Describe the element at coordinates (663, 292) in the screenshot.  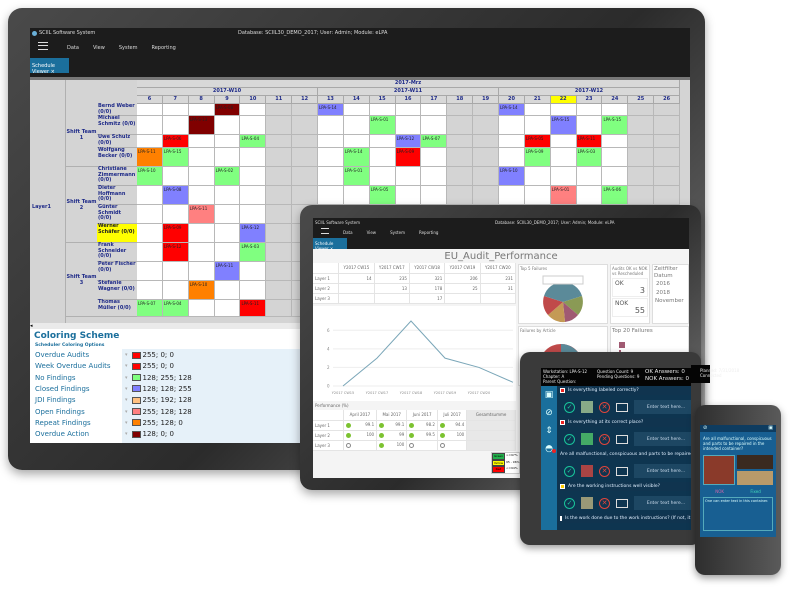
I see `filter-2018: 2018` at that location.